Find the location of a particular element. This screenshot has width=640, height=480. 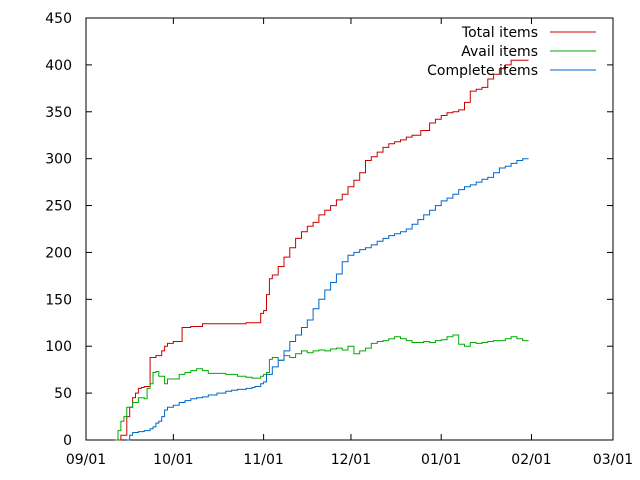

legend-label-avail-items: Avail items is located at coordinates (499, 52).